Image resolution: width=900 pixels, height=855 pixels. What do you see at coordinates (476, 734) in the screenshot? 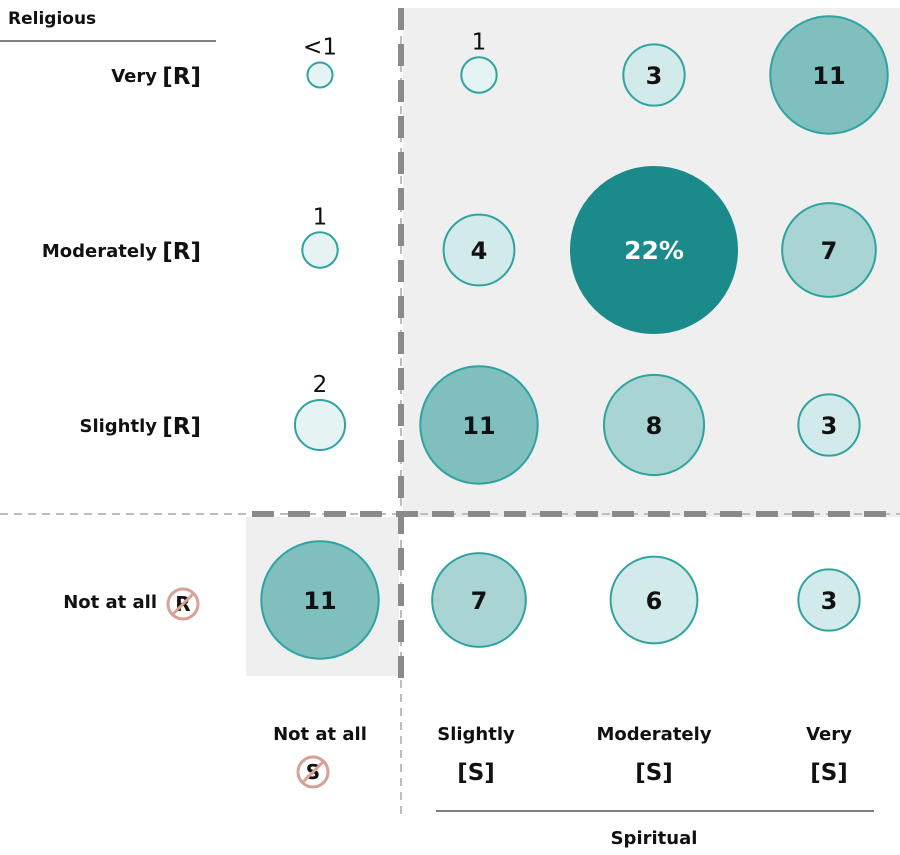
I see `col-label-1: Slightly` at bounding box center [476, 734].